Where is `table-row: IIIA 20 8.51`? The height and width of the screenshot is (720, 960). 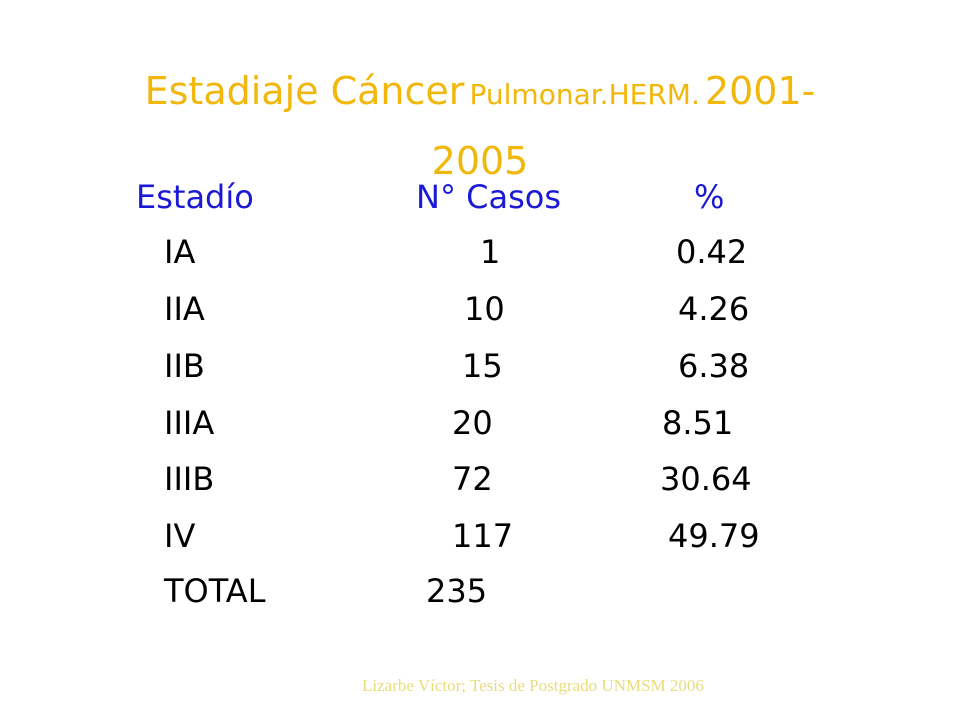
table-row: IIIA 20 8.51 is located at coordinates (480, 423).